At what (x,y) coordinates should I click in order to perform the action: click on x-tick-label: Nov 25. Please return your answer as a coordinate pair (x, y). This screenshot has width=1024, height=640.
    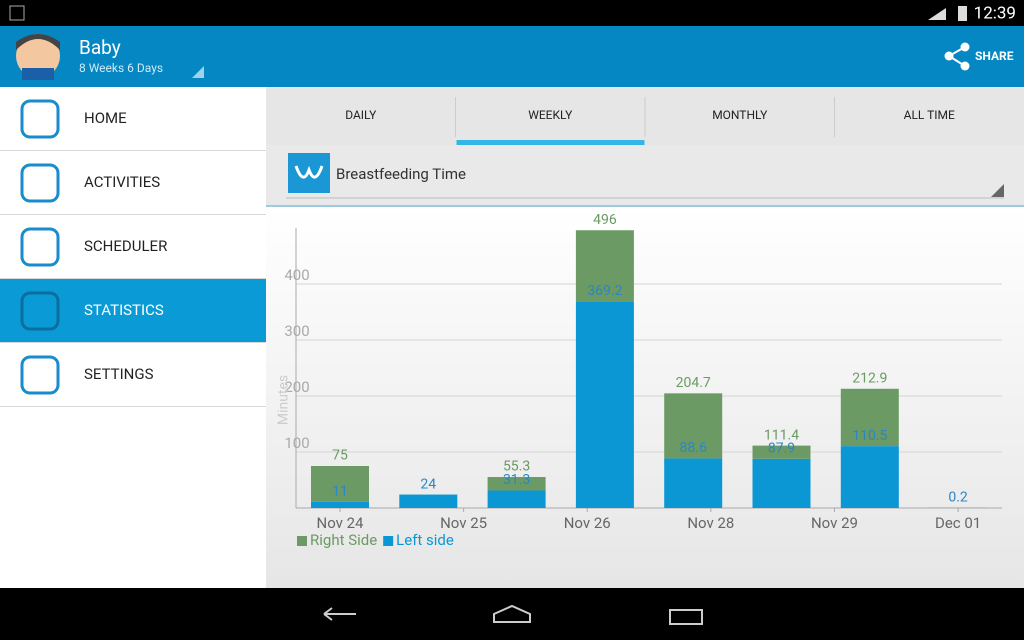
    Looking at the image, I should click on (463, 523).